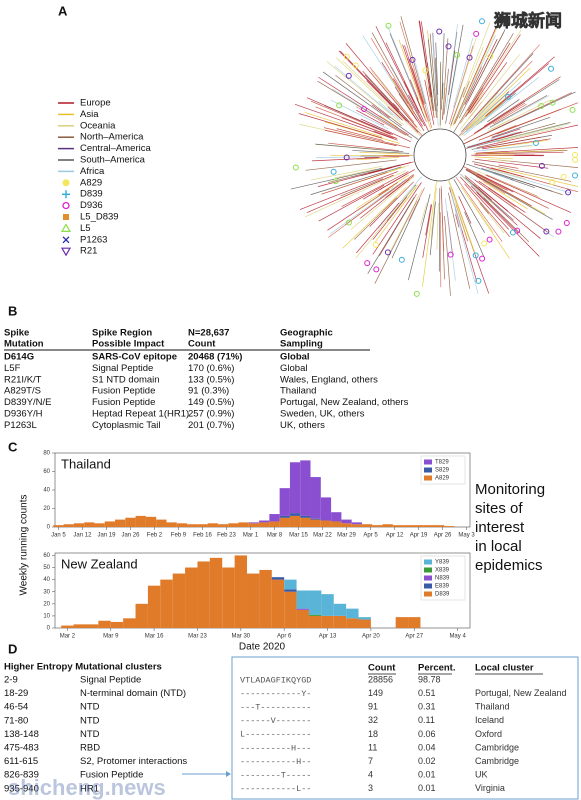 Image resolution: width=581 pixels, height=800 pixels. Describe the element at coordinates (155, 536) in the screenshot. I see `x-tick-label: Feb 2` at that location.